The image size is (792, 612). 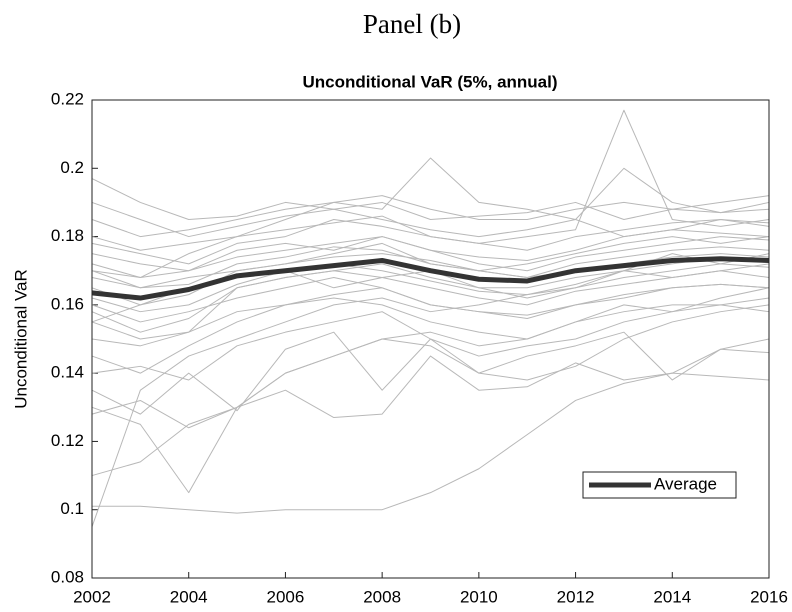 What do you see at coordinates (67, 576) in the screenshot?
I see `y-tick-label: 0.08` at bounding box center [67, 576].